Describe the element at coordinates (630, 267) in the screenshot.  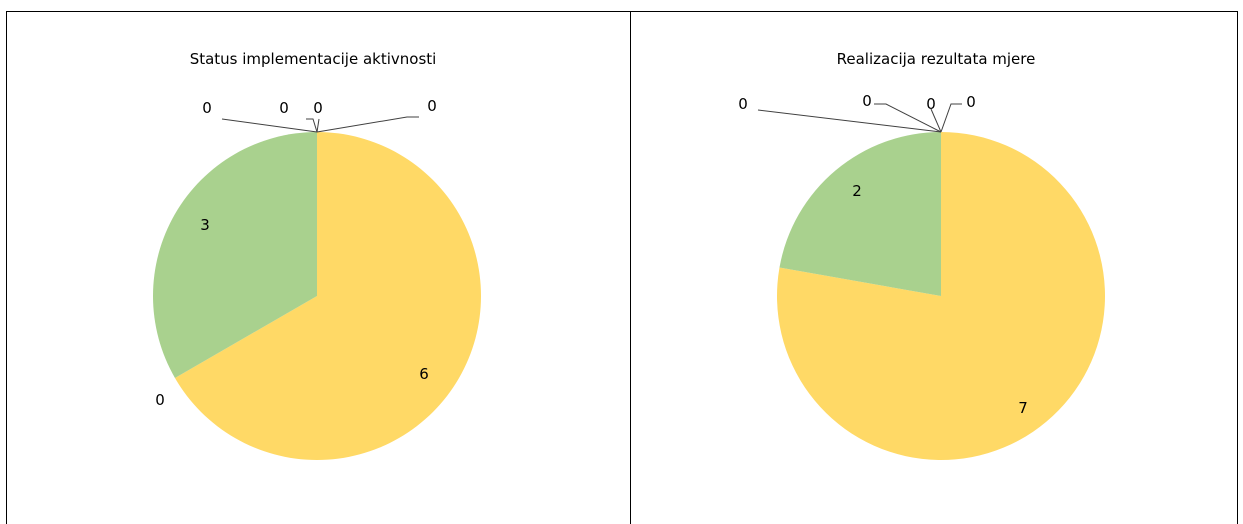
I see `frame-cell-divider` at that location.